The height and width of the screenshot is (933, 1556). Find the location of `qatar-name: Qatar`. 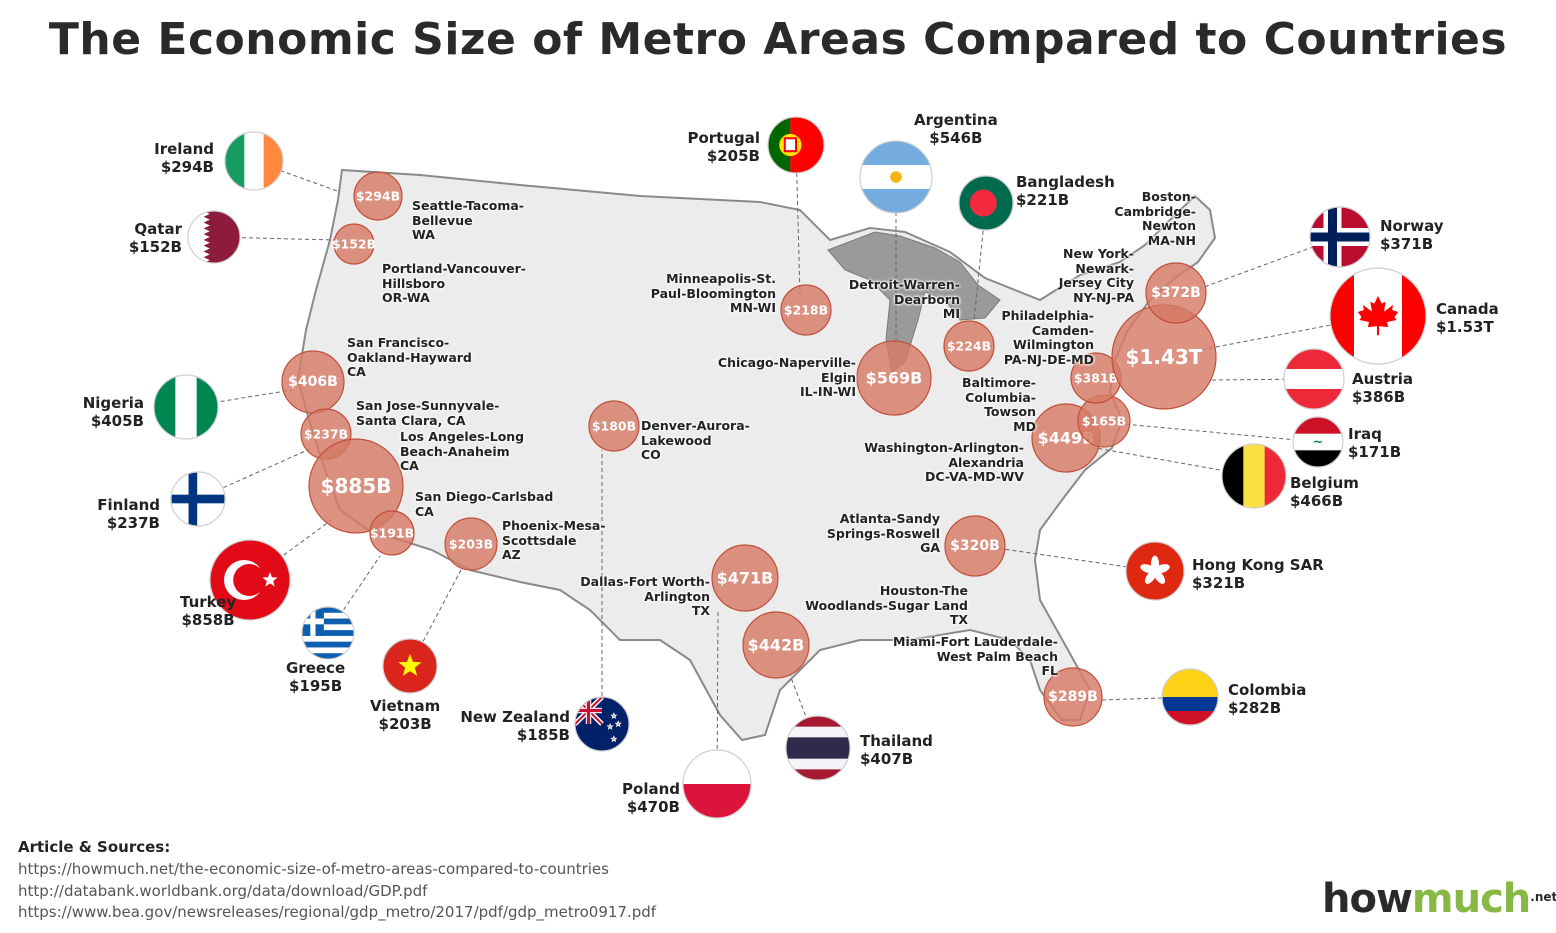

qatar-name: Qatar is located at coordinates (158, 229).